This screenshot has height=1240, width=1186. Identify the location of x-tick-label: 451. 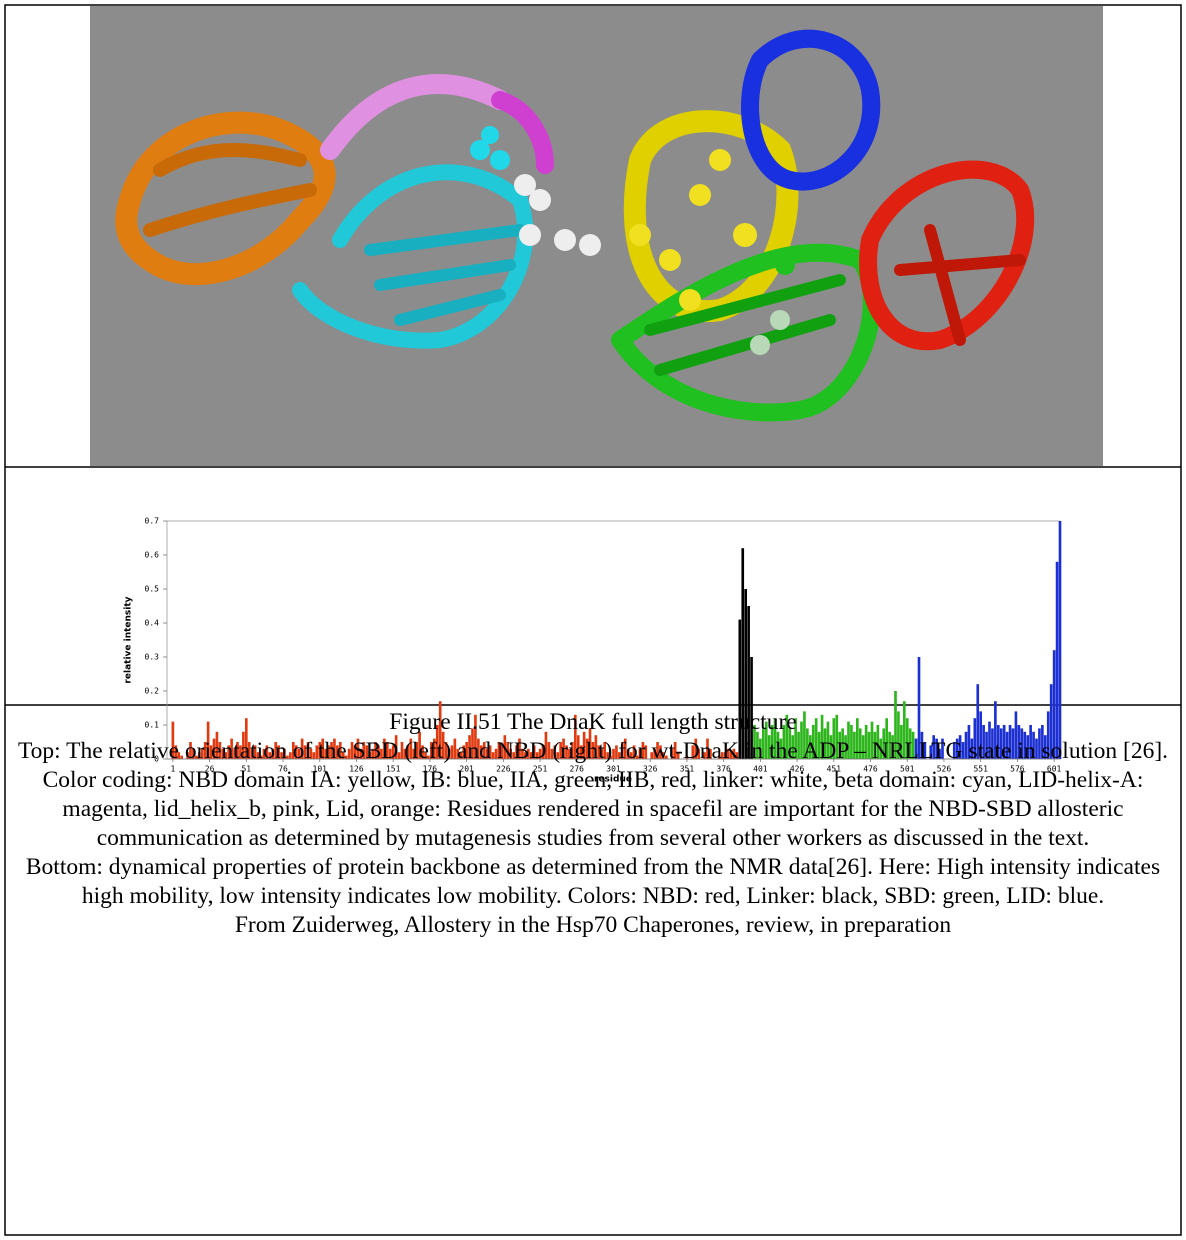
(834, 769).